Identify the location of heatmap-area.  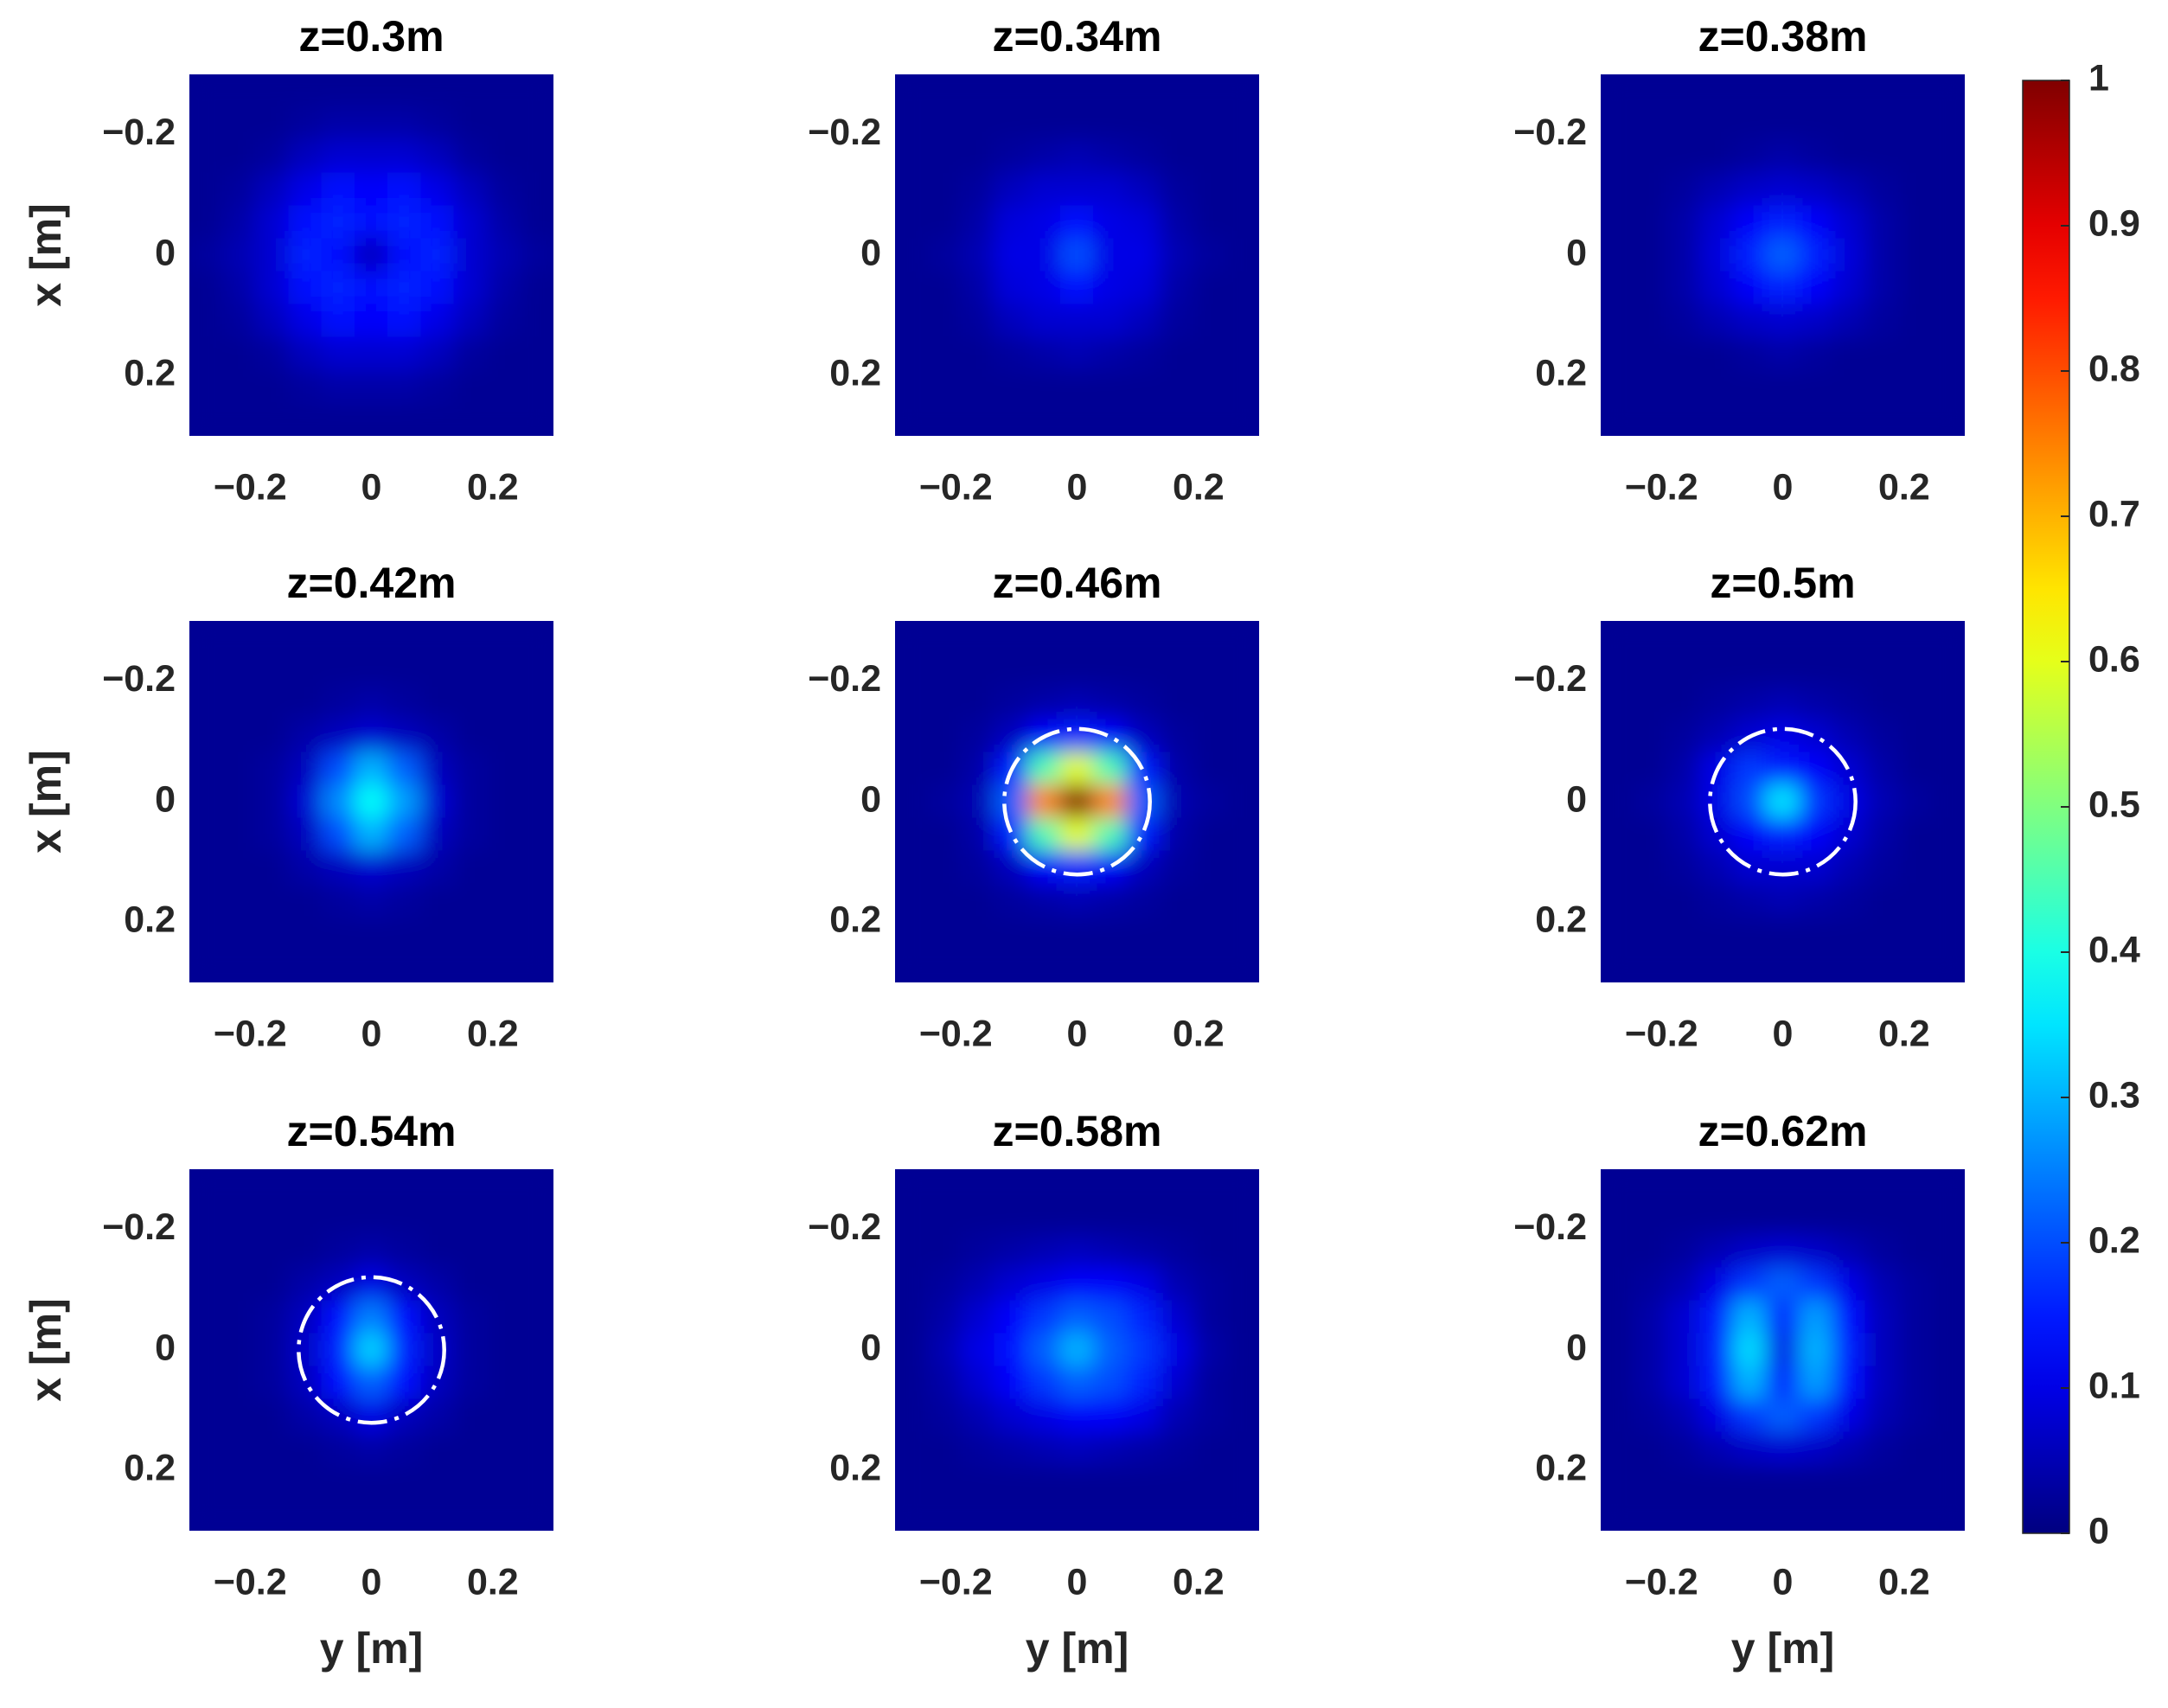
(1783, 1350).